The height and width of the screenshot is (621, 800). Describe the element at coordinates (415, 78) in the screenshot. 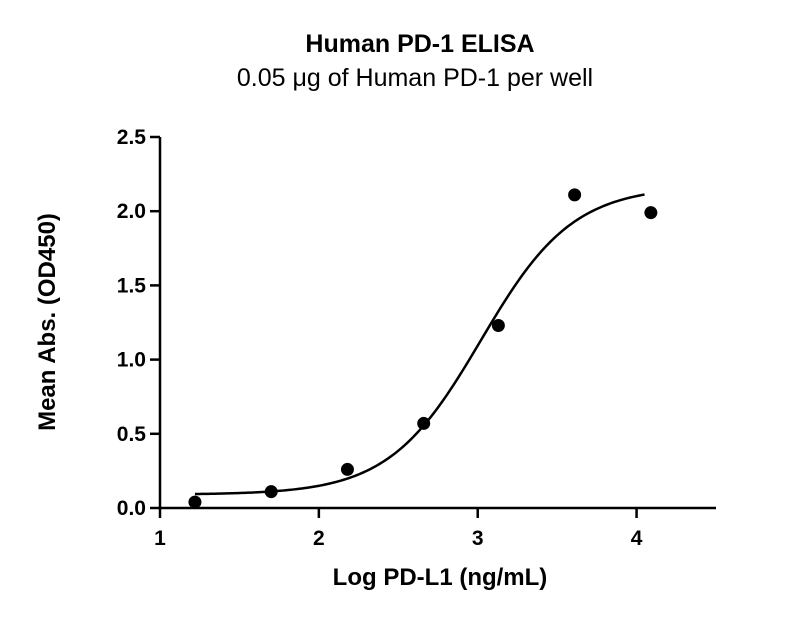

I see `chart-subtitle: 0.05 μg of Human PD-1 per well` at that location.